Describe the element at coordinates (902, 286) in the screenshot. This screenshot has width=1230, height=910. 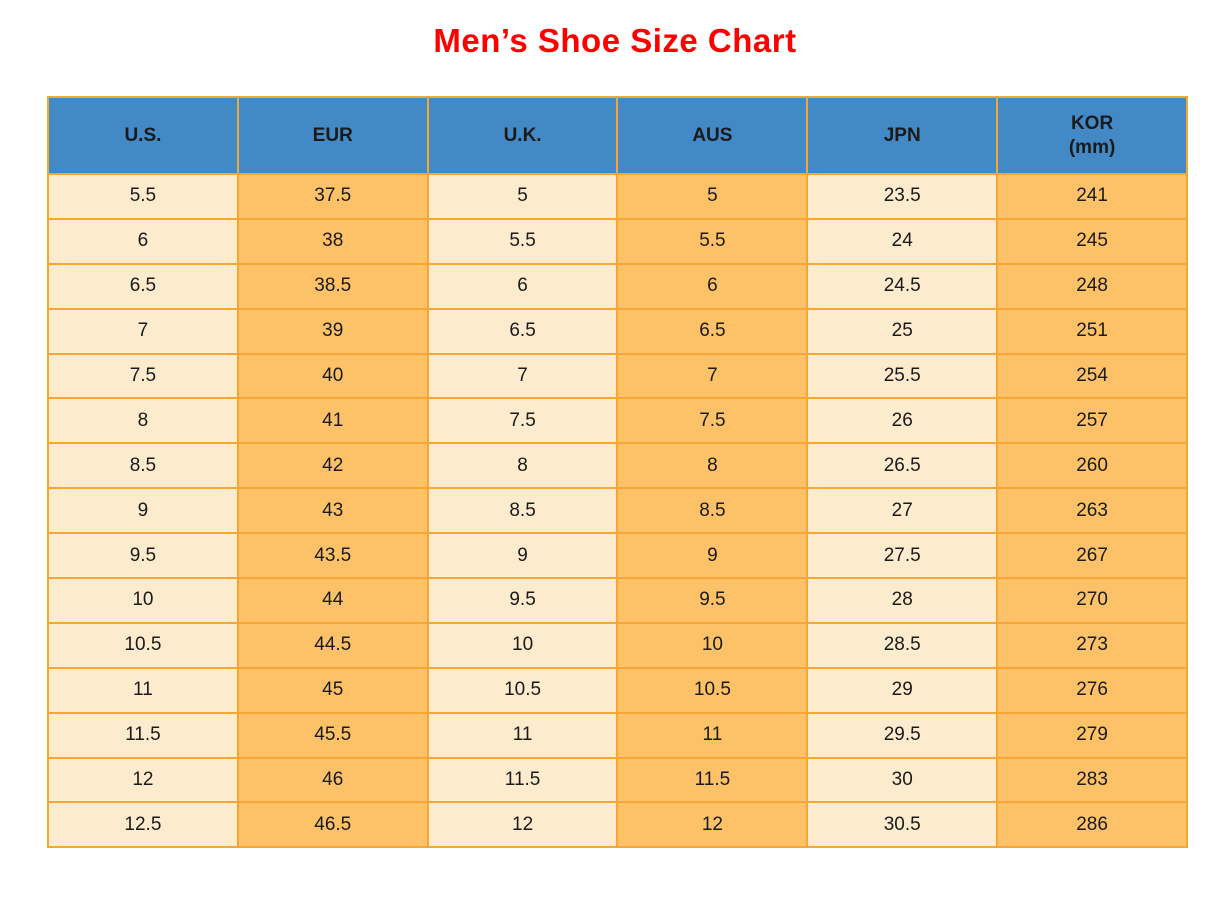
I see `table-cell: 24.5` at that location.